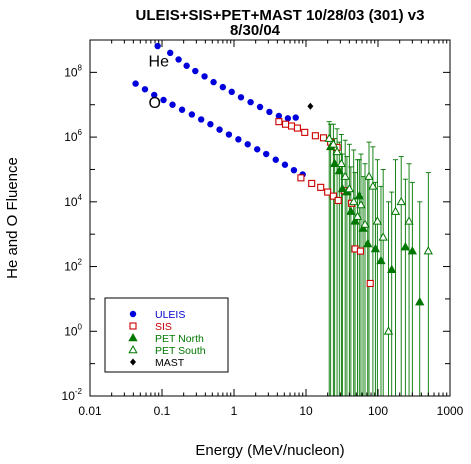  Describe the element at coordinates (170, 363) in the screenshot. I see `legend-label-mast: MAST` at that location.